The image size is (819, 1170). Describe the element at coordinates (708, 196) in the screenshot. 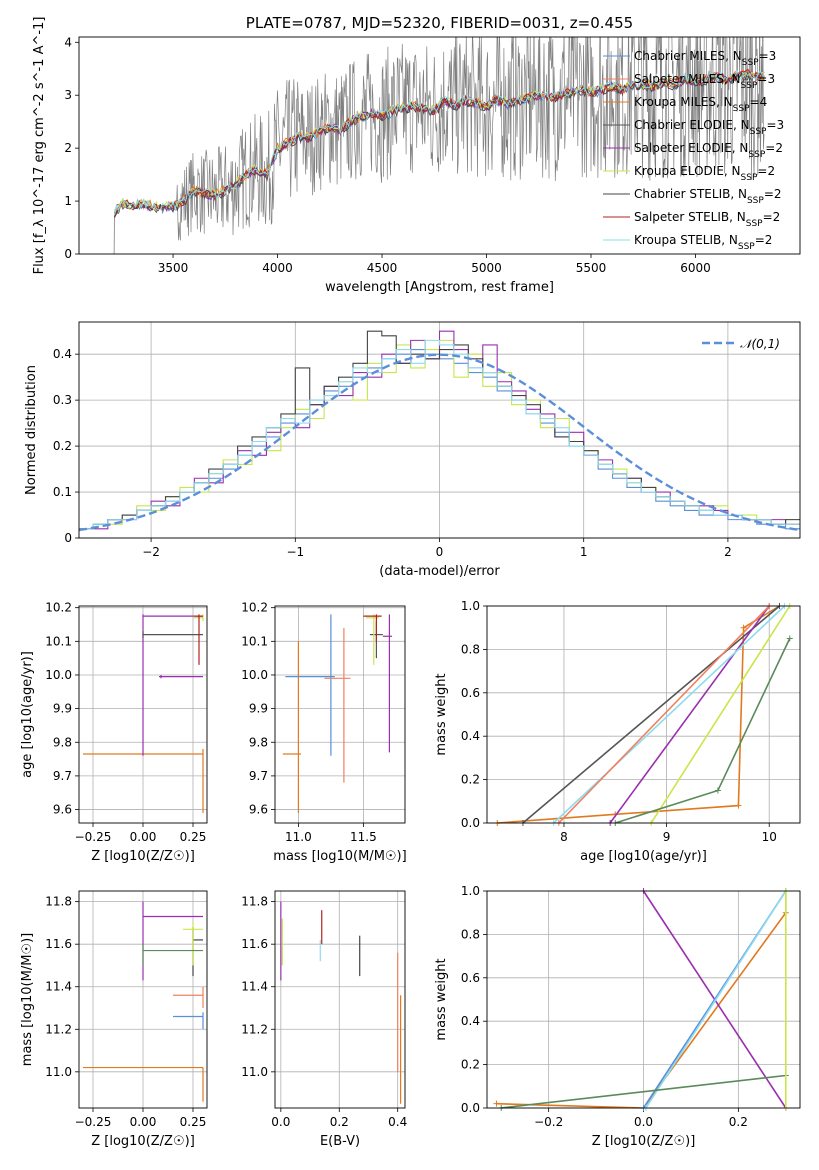

I see `legend-entry: Chabrier STELIB, NSSP=2` at that location.